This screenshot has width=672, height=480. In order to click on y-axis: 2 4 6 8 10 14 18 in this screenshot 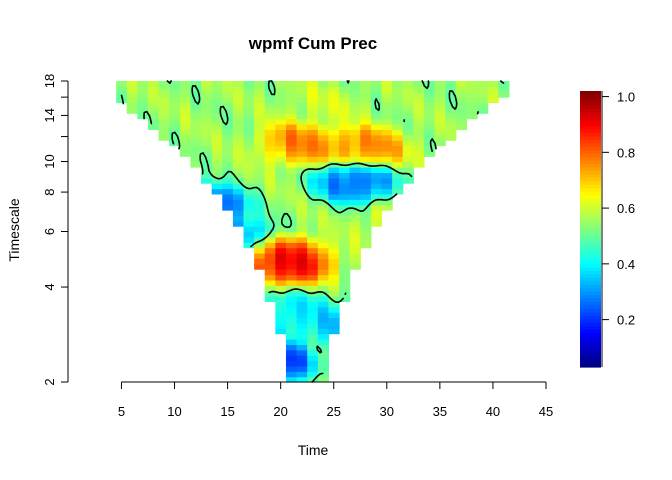, I will do `click(55, 230)`.